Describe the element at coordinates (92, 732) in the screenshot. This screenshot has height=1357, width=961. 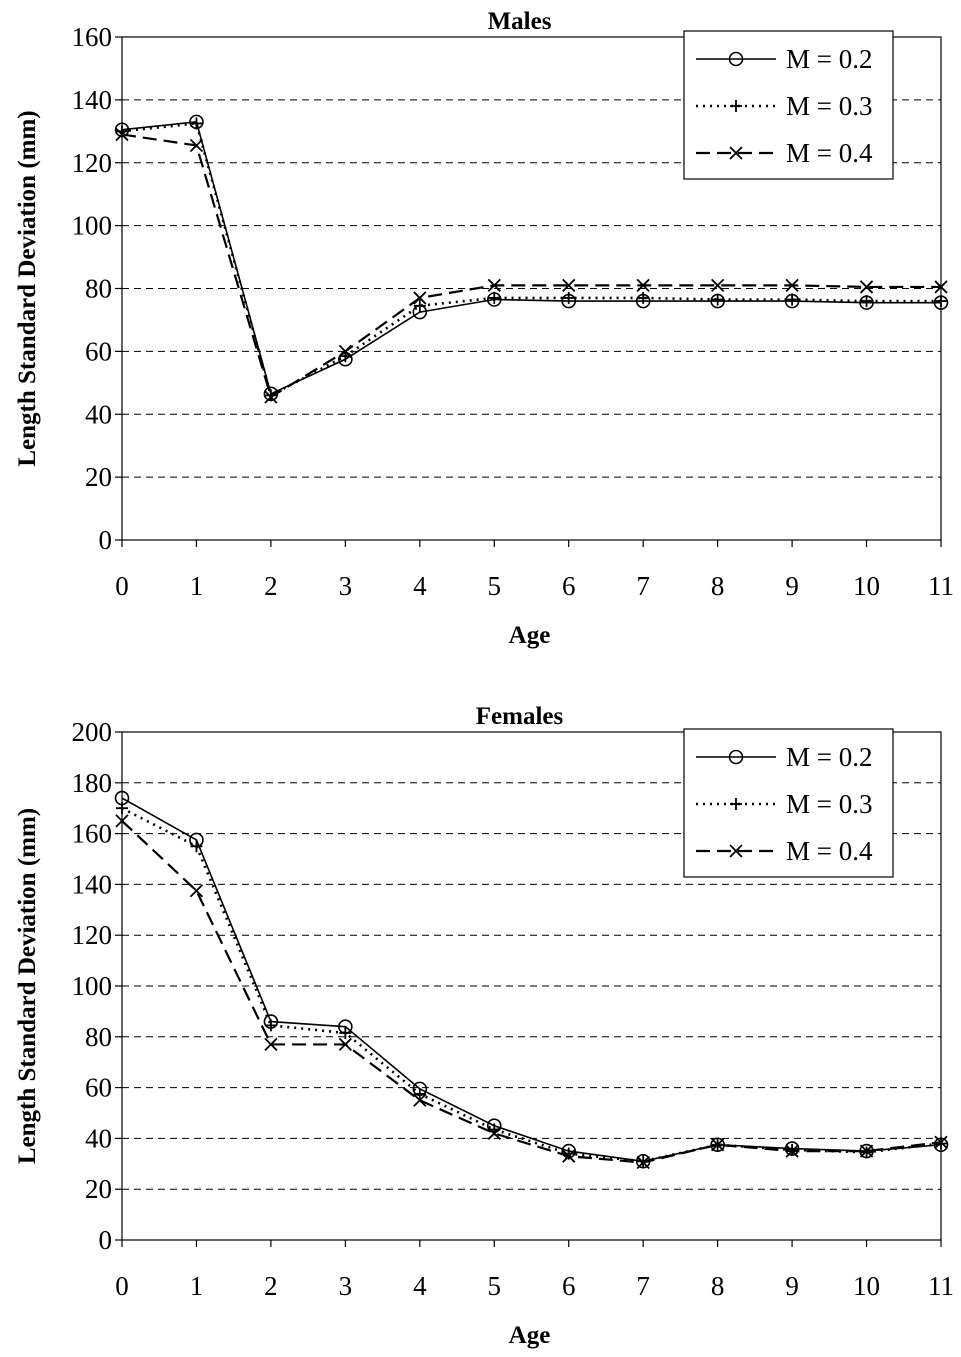
I see `y-tick-label: 200` at that location.